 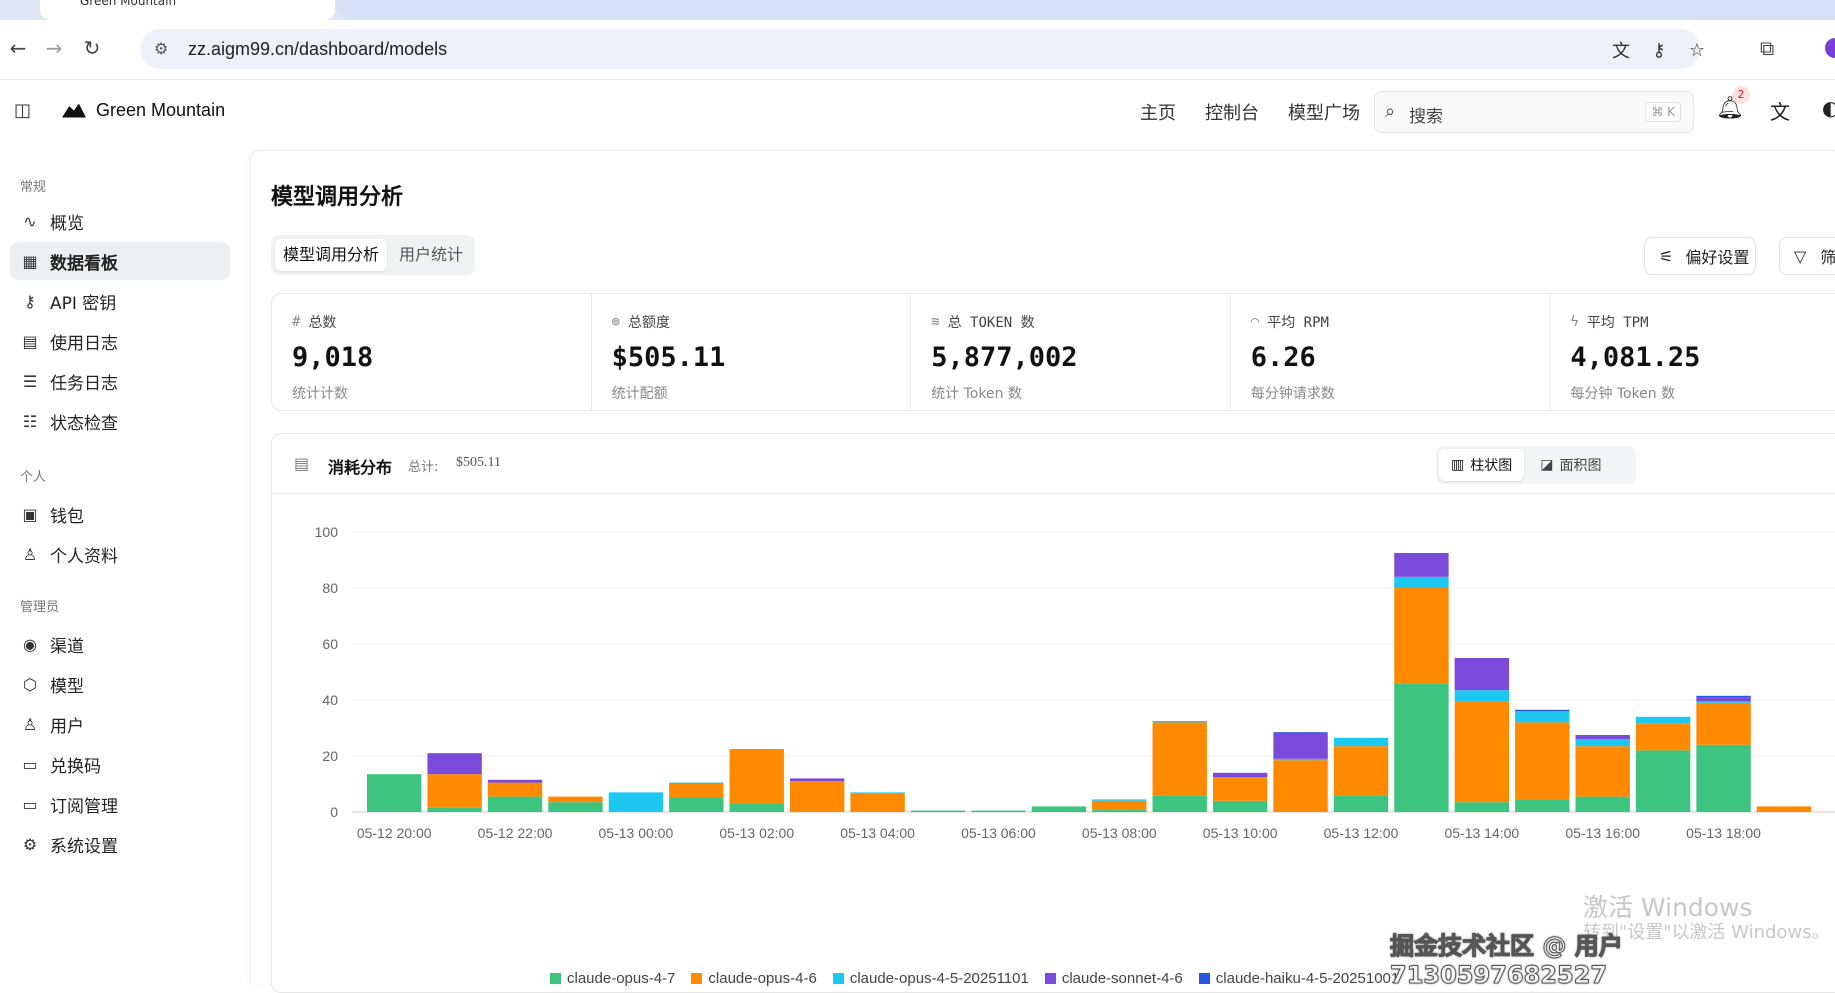 What do you see at coordinates (1534, 112) in the screenshot?
I see `search-input: ⌕ 搜索 ⌘ K` at bounding box center [1534, 112].